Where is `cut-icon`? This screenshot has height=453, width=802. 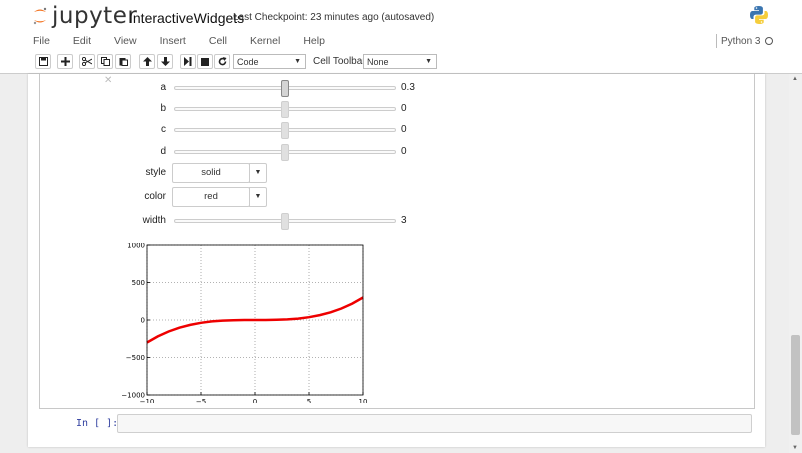 cut-icon is located at coordinates (87, 61).